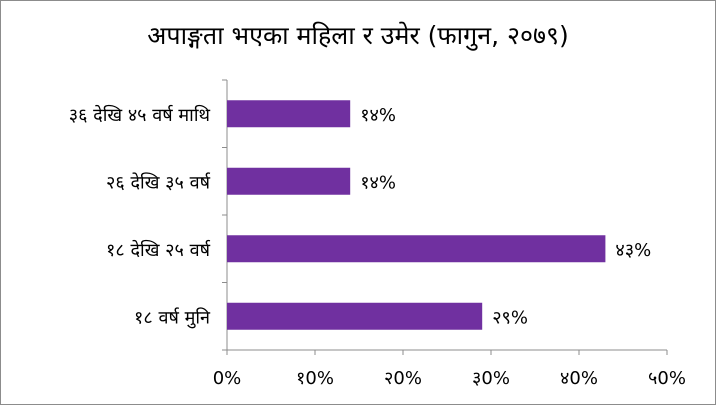  I want to click on category-label: १८ वर्ष मुनि, so click(172, 317).